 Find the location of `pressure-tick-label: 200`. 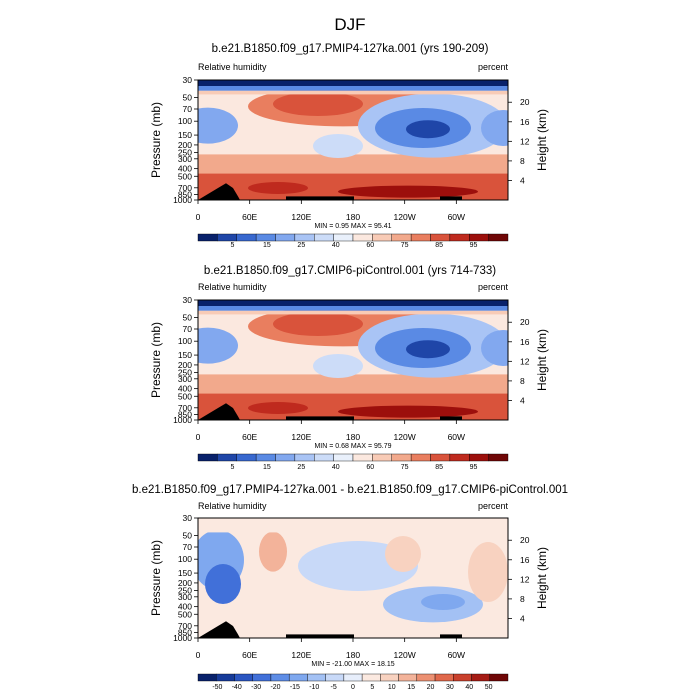

pressure-tick-label: 200 is located at coordinates (185, 145).